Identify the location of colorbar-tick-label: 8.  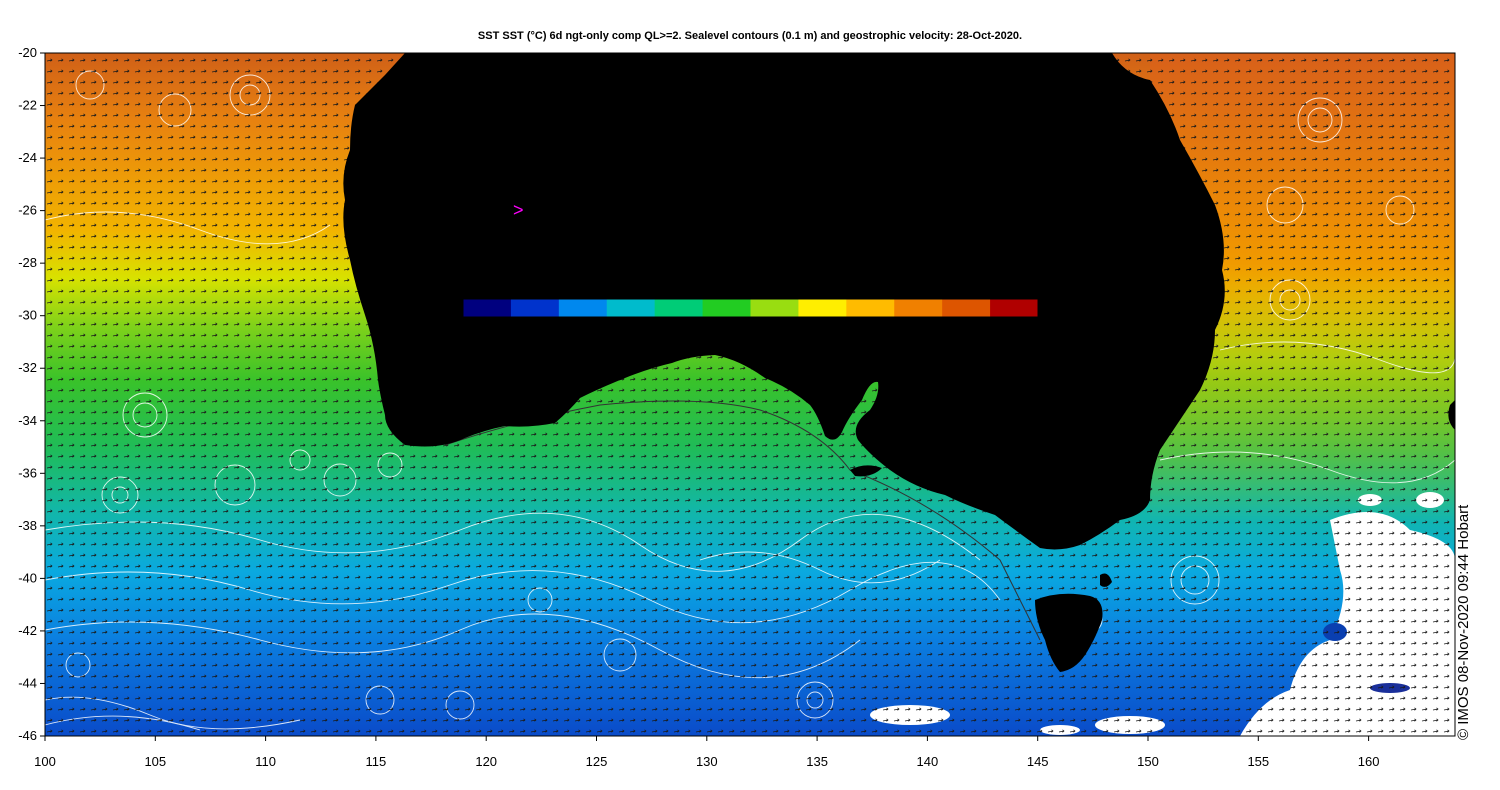
(516, 338).